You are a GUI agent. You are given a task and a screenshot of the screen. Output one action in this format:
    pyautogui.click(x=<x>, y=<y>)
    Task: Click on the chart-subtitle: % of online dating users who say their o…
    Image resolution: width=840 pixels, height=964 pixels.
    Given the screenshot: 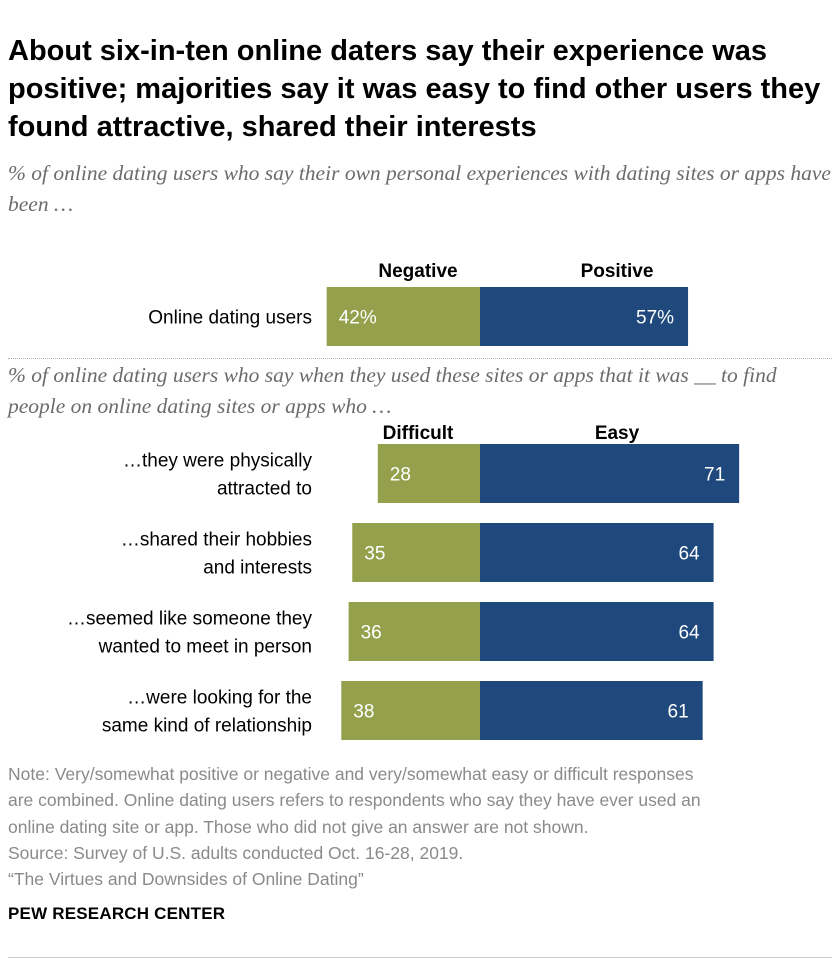 What is the action you would take?
    pyautogui.click(x=419, y=188)
    